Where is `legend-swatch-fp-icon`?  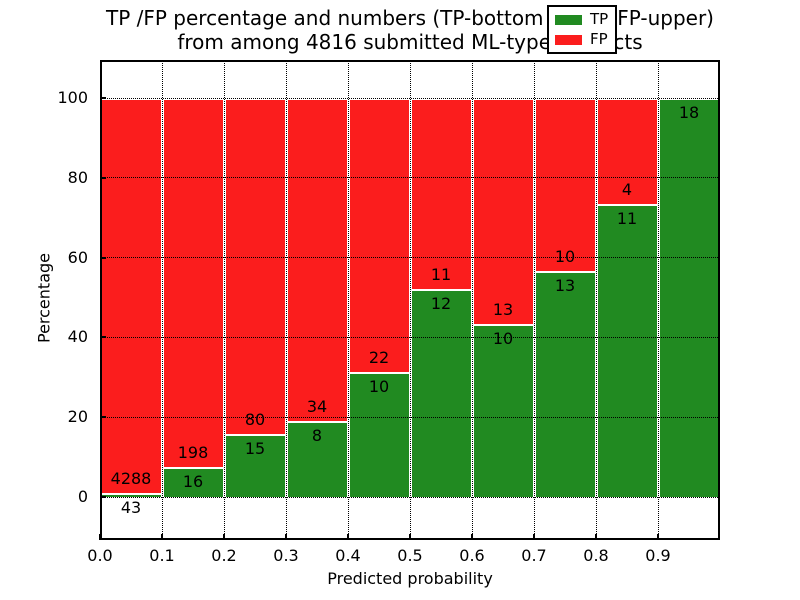
legend-swatch-fp-icon is located at coordinates (568, 39).